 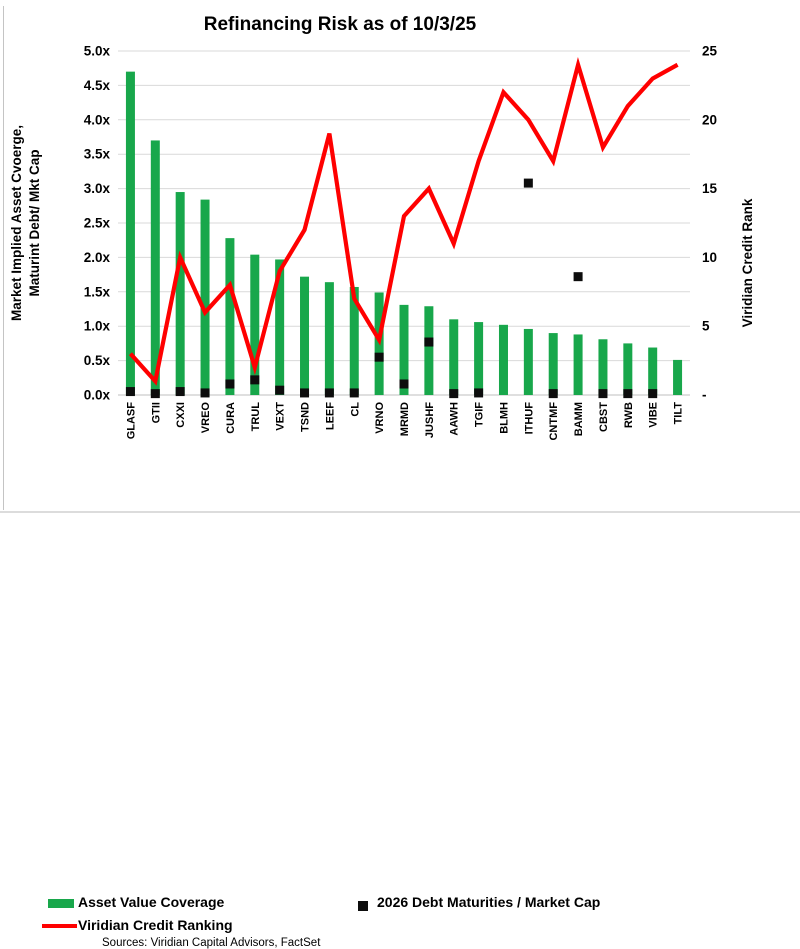 I want to click on left-axis-title-line1: Market Implied Asset Cvoerge,, so click(x=16, y=223).